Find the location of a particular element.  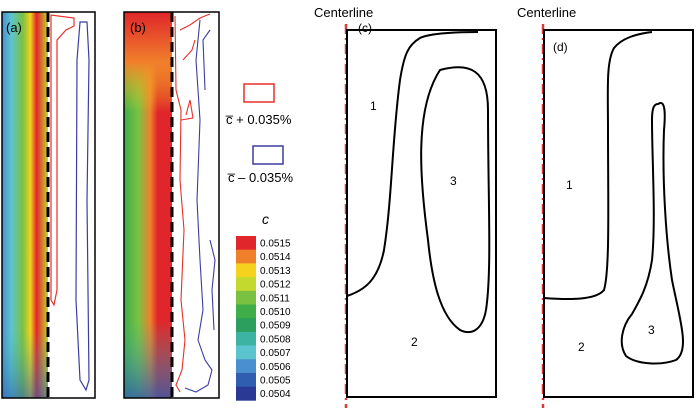

panel-c-region-3: 3 is located at coordinates (453, 181).